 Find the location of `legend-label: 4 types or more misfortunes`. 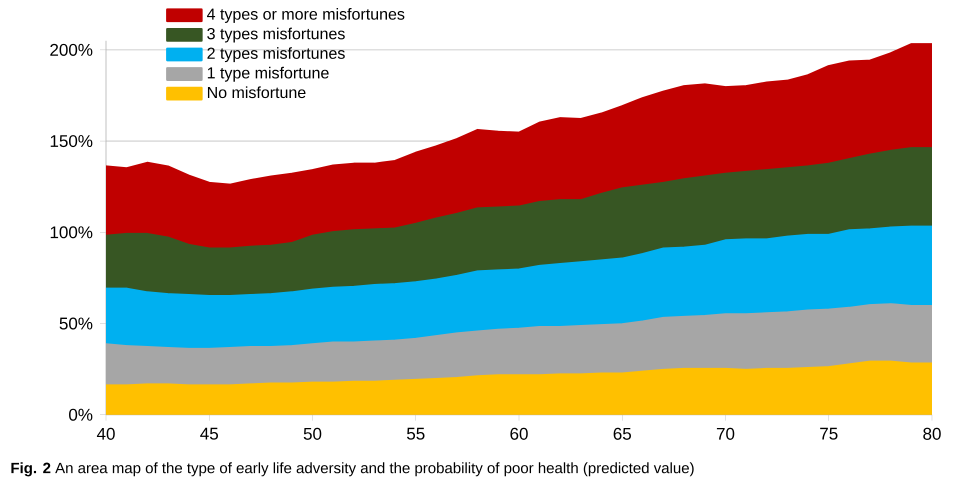

legend-label: 4 types or more misfortunes is located at coordinates (305, 16).